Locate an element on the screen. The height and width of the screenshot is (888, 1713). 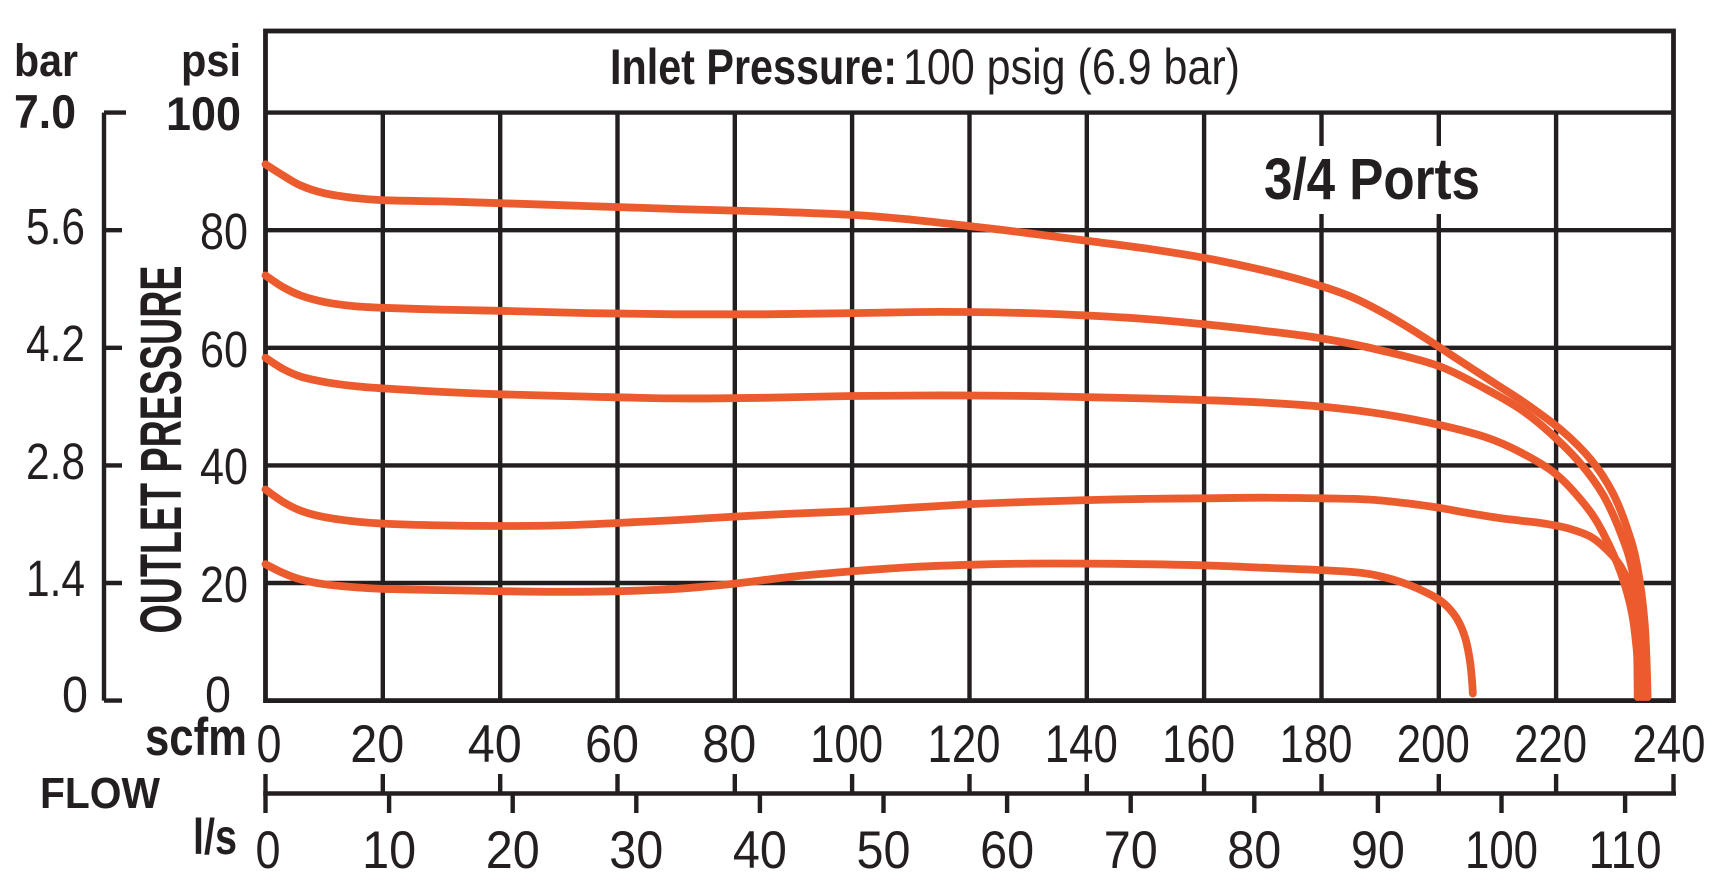
svg-text: 200 is located at coordinates (1433, 744).